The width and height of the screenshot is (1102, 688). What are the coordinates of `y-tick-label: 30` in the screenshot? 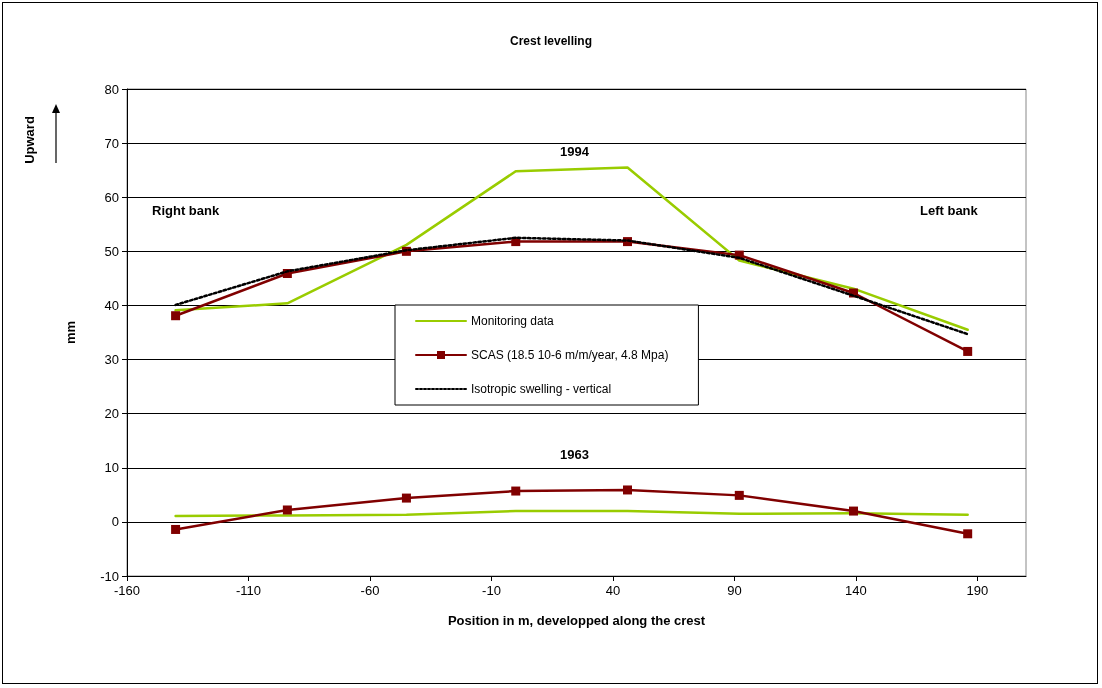 It's located at (111, 360).